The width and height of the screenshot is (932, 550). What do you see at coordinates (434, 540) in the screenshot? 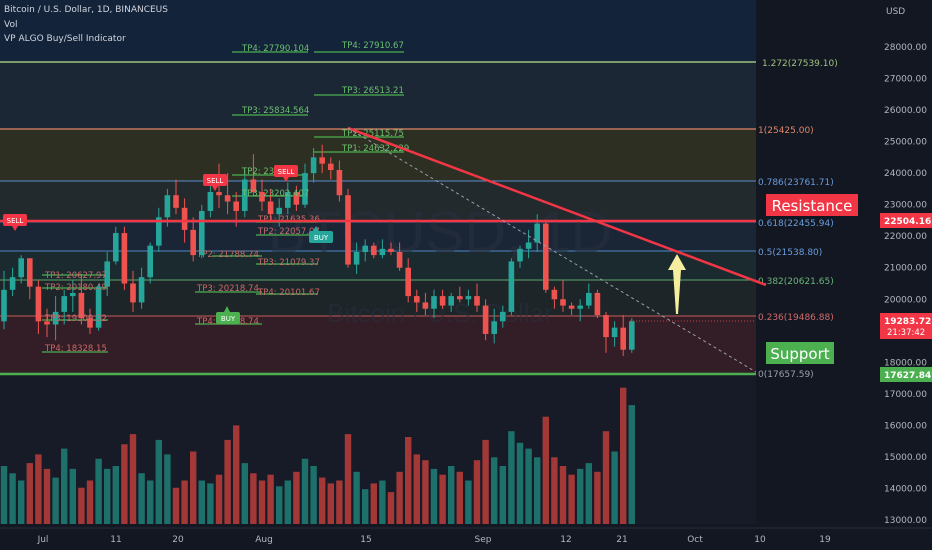
I see `time-axis: Jul 11 20 Aug 15 Sep 12 21 Oct 10 19` at bounding box center [434, 540].